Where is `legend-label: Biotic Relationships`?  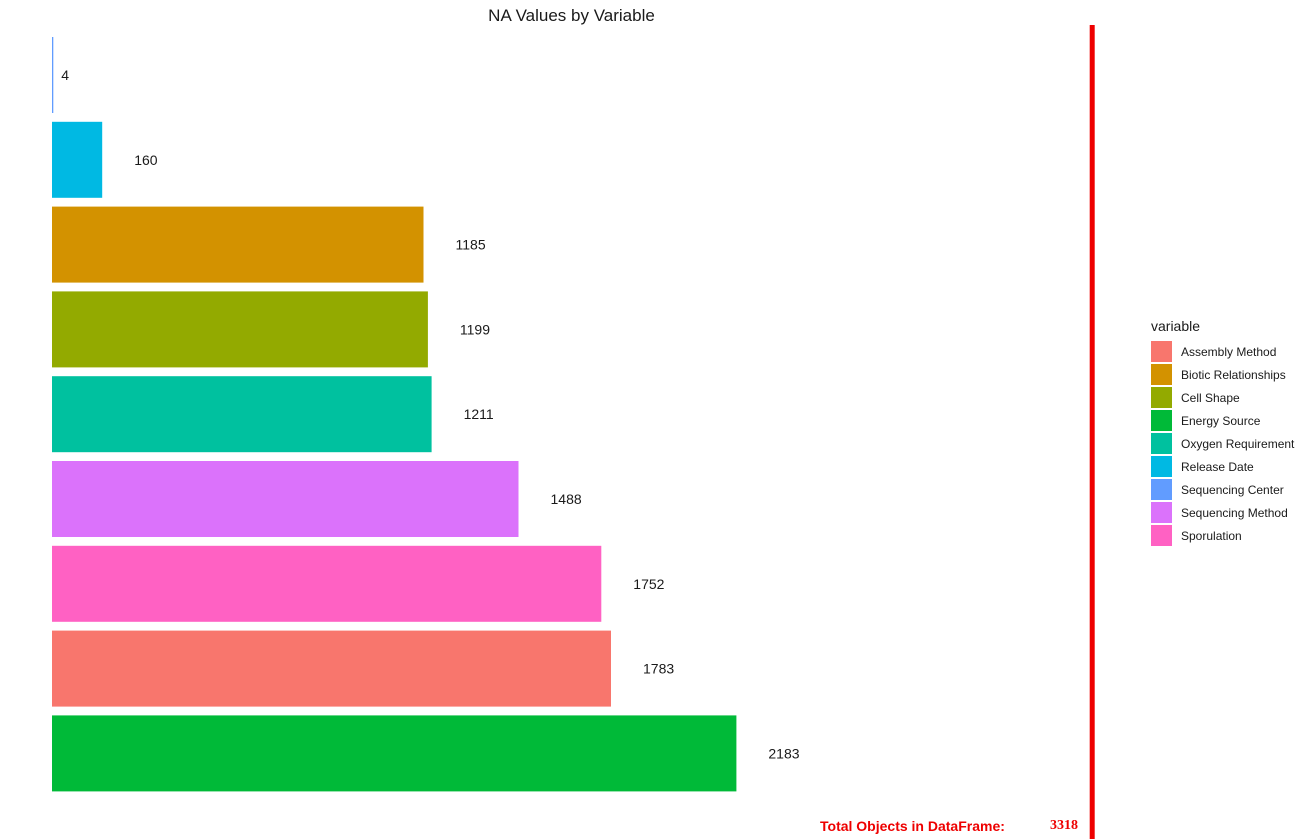
legend-label: Biotic Relationships is located at coordinates (1233, 374).